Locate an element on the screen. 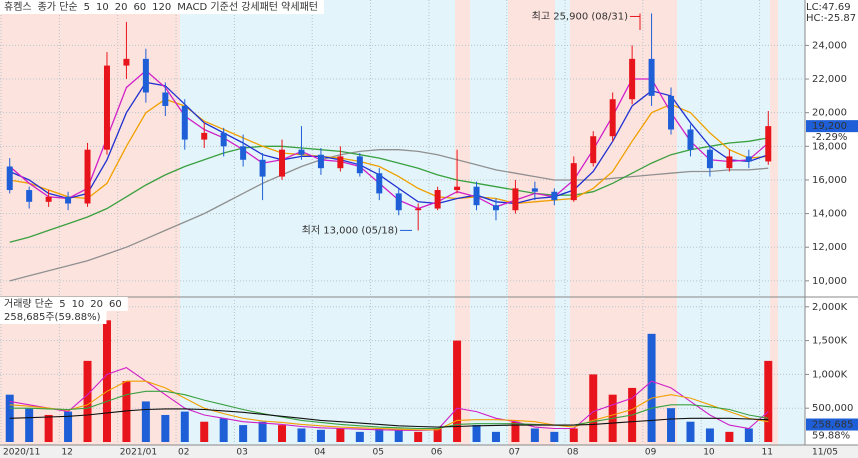 The height and width of the screenshot is (458, 858). legend-label: 종가 단순 is located at coordinates (58, 7).